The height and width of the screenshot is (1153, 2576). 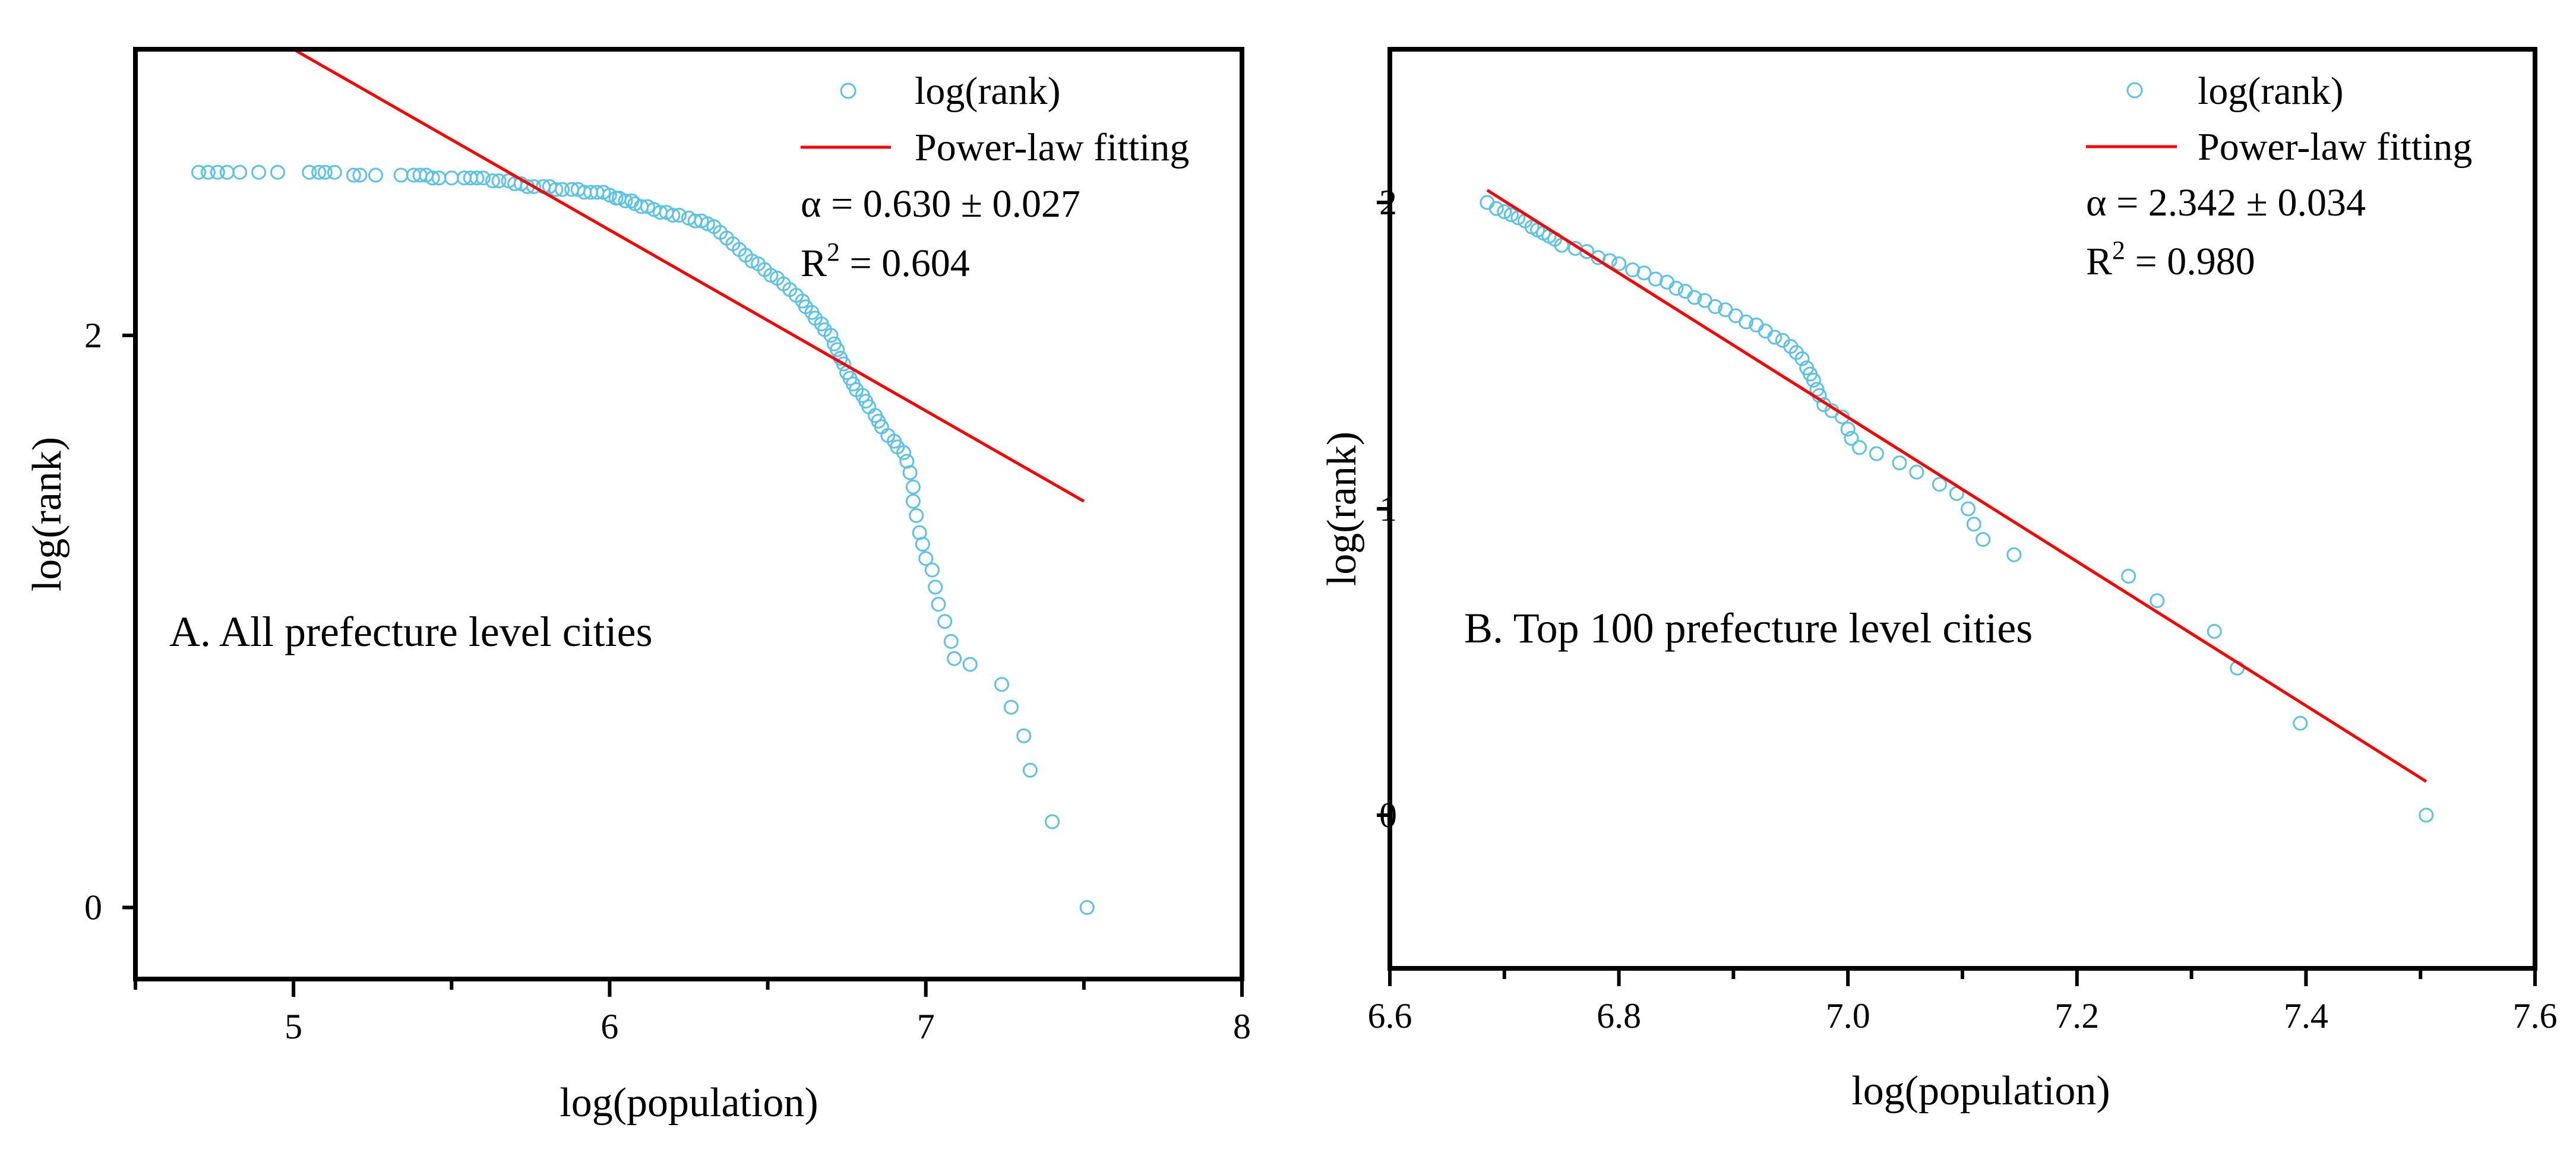 What do you see at coordinates (1963, 1001) in the screenshot?
I see `panel-b-x-ticks: 6.6 6.8 7.0 7.2 7.4 7.6` at bounding box center [1963, 1001].